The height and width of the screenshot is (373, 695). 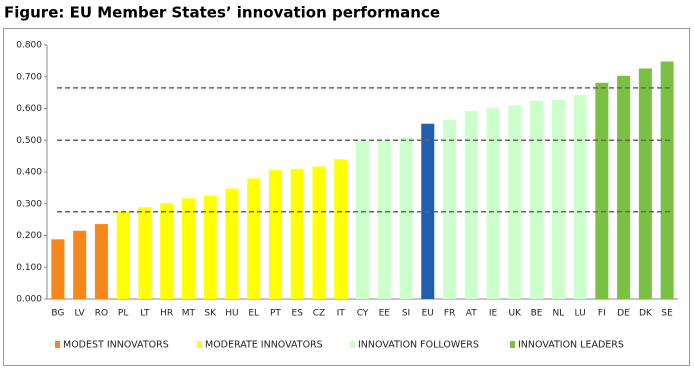 I want to click on x-tick-label: CY, so click(x=363, y=314).